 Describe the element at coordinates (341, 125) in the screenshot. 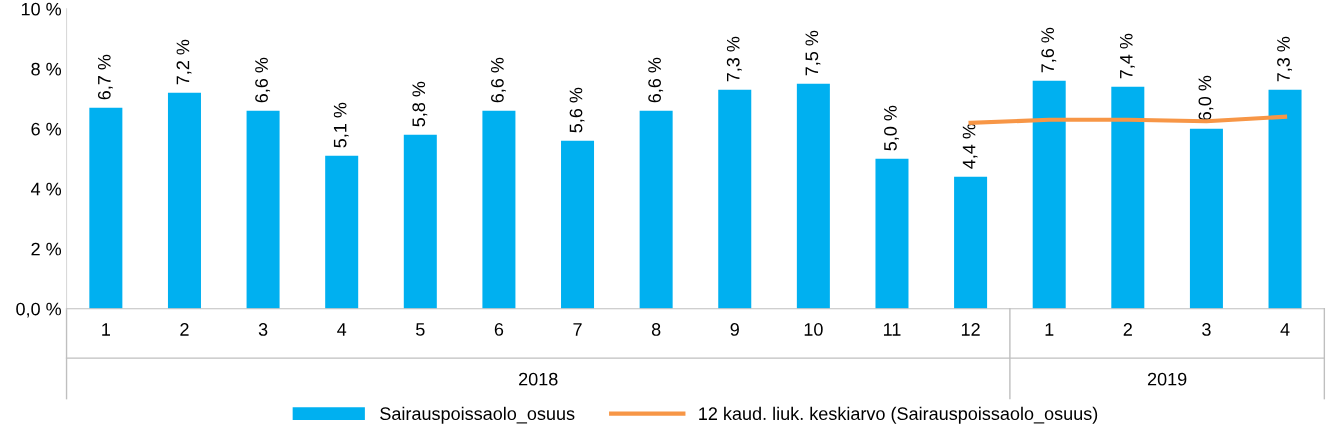

I see `data-label: 5,1 %` at that location.